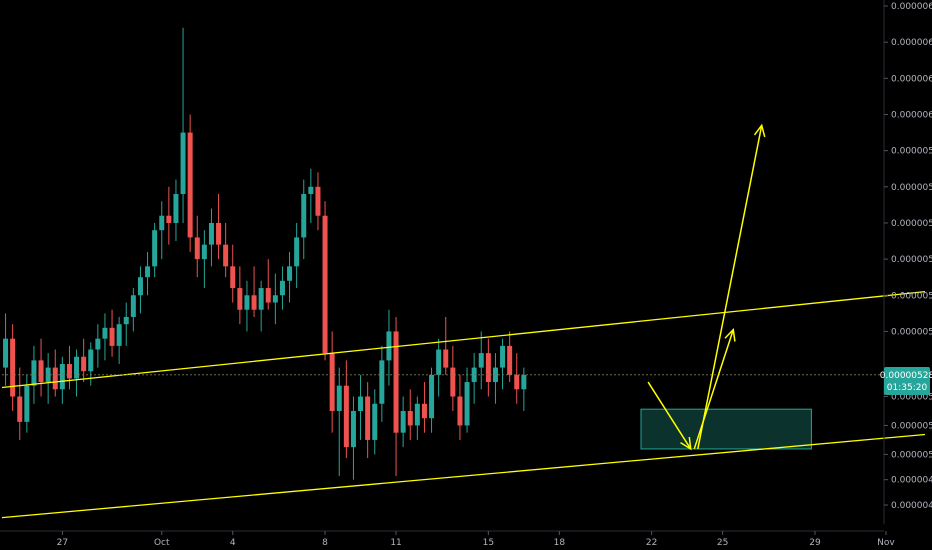  I want to click on price-tick-label: 0.00000522, so click(911, 398).